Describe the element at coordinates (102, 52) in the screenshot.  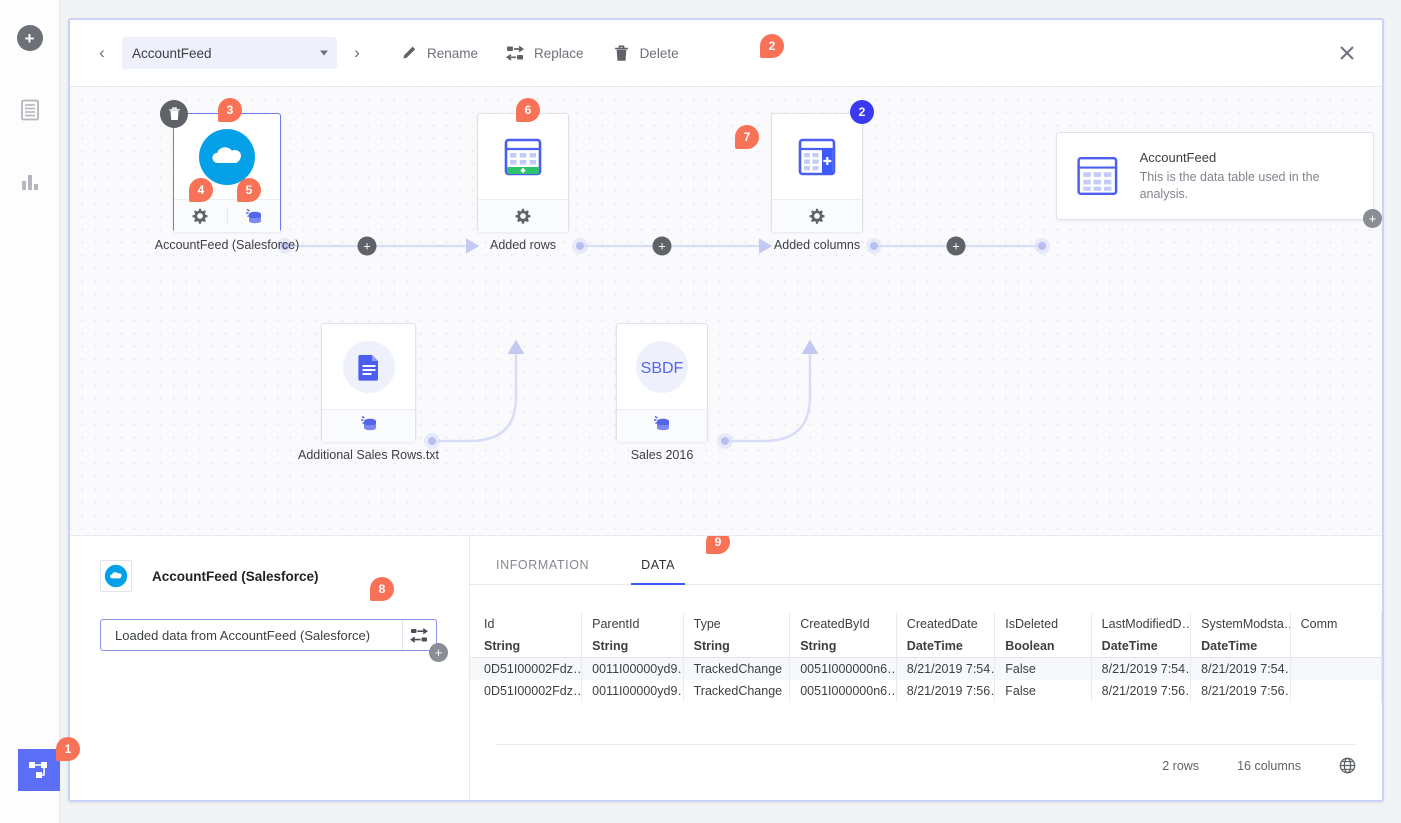
I see `previous-node-button: ‹` at that location.